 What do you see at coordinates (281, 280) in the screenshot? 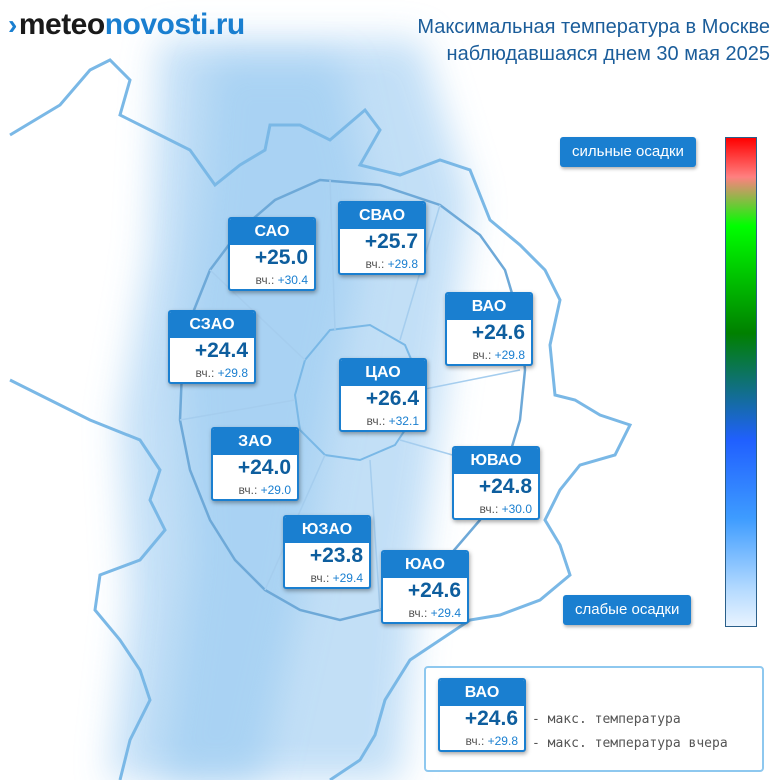
I see `district-yesterday-temp: вч.: +30.4` at bounding box center [281, 280].